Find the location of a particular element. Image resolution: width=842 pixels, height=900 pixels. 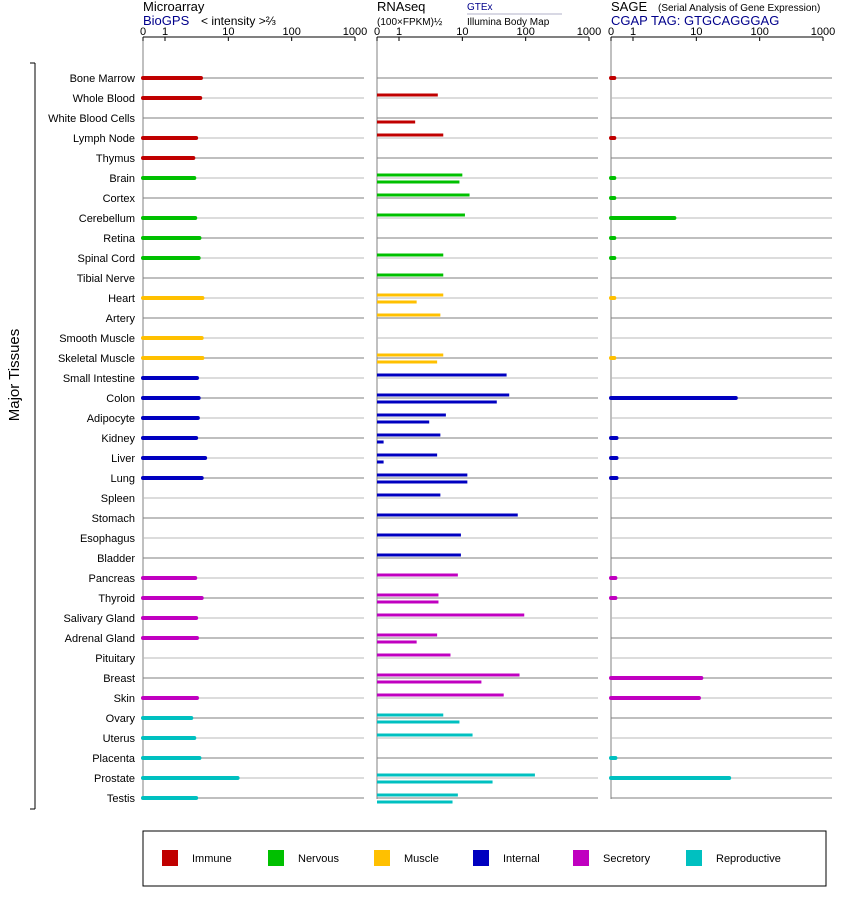

legend-label: Immune is located at coordinates (212, 859).